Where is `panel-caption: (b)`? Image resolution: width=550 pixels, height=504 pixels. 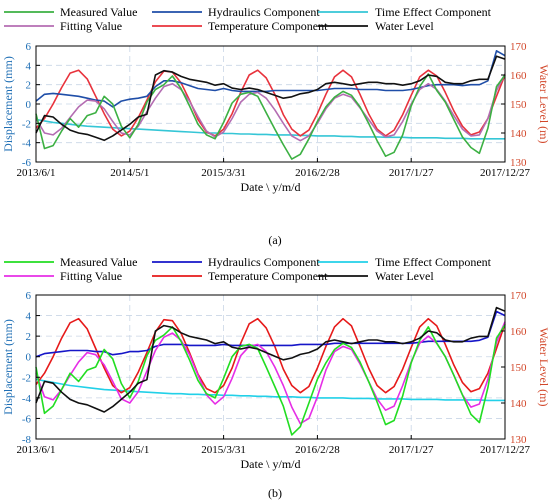
panel-caption: (b) is located at coordinates (275, 493).